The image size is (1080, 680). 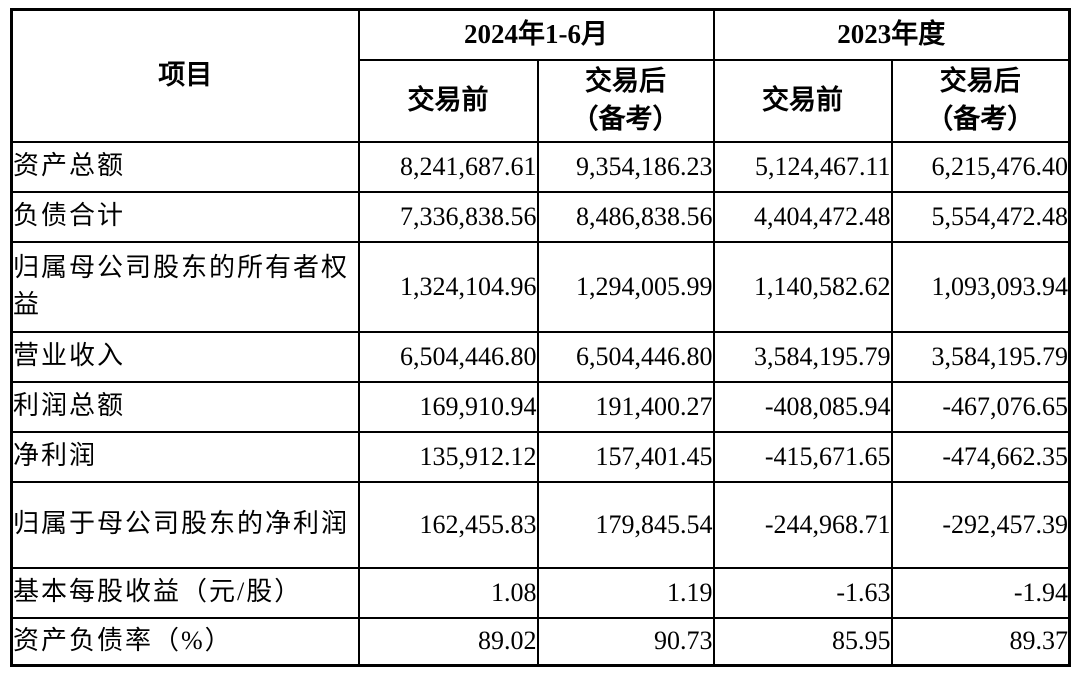 I want to click on value-cell: 5,124,467.11, so click(x=802, y=166).